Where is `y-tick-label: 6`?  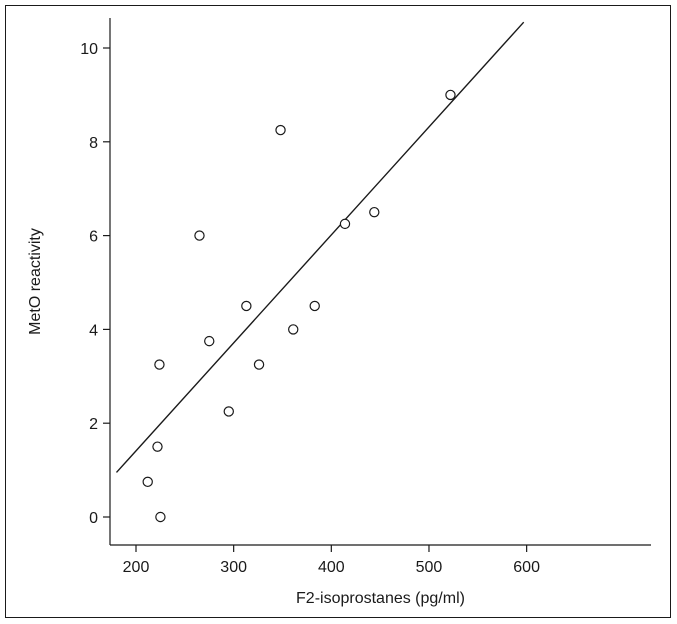 y-tick-label: 6 is located at coordinates (93, 237).